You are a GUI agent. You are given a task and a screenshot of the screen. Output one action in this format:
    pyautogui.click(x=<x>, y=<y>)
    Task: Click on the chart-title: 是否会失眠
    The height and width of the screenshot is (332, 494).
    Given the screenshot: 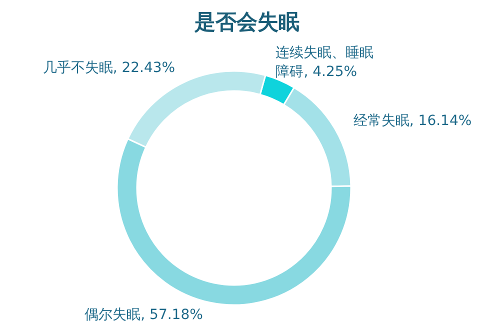 What is the action you would take?
    pyautogui.click(x=247, y=22)
    